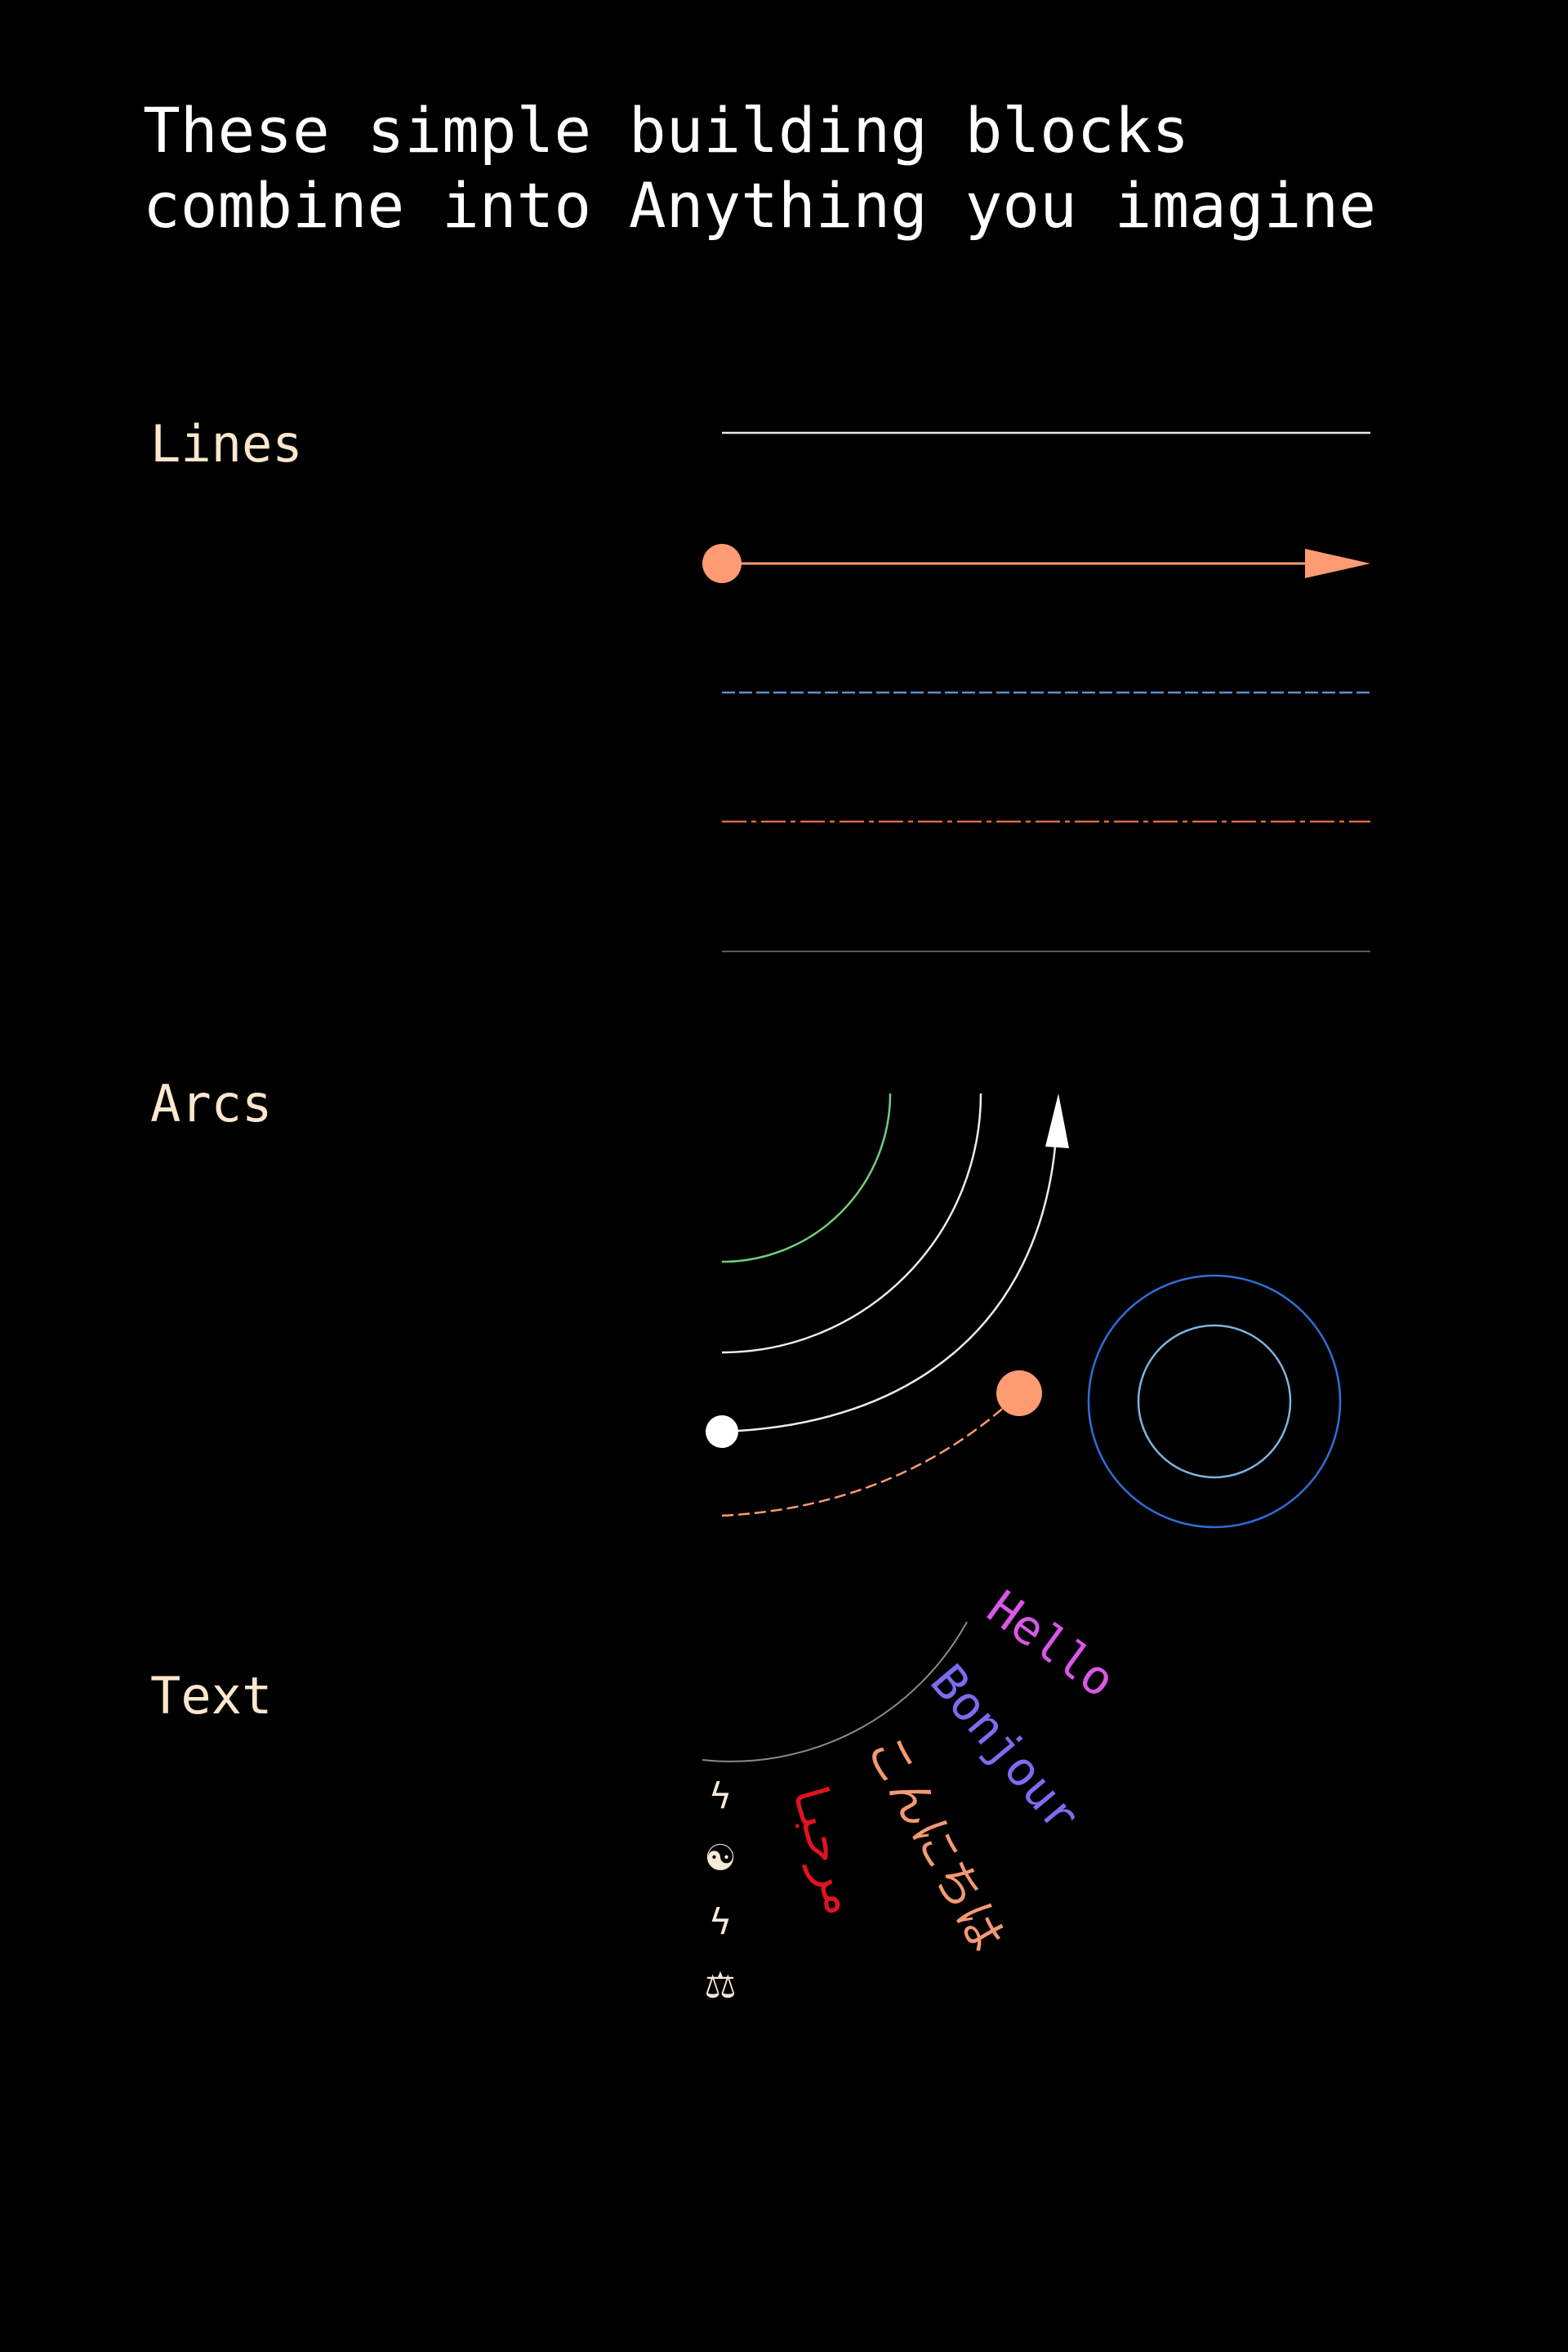 Image resolution: width=1568 pixels, height=2352 pixels. I want to click on lightning-icon-2: ϟ, so click(720, 1922).